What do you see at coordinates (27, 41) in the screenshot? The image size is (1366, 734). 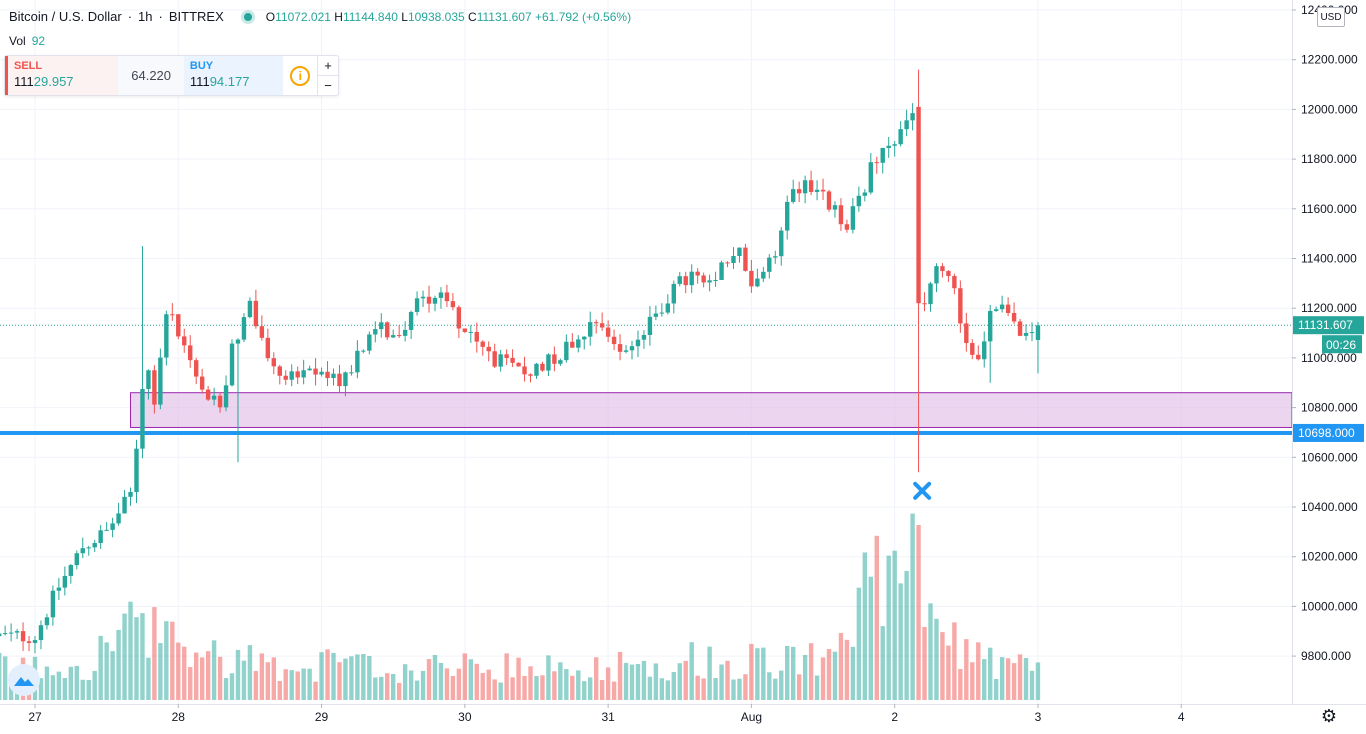 I see `volume-legend: Vol 92` at bounding box center [27, 41].